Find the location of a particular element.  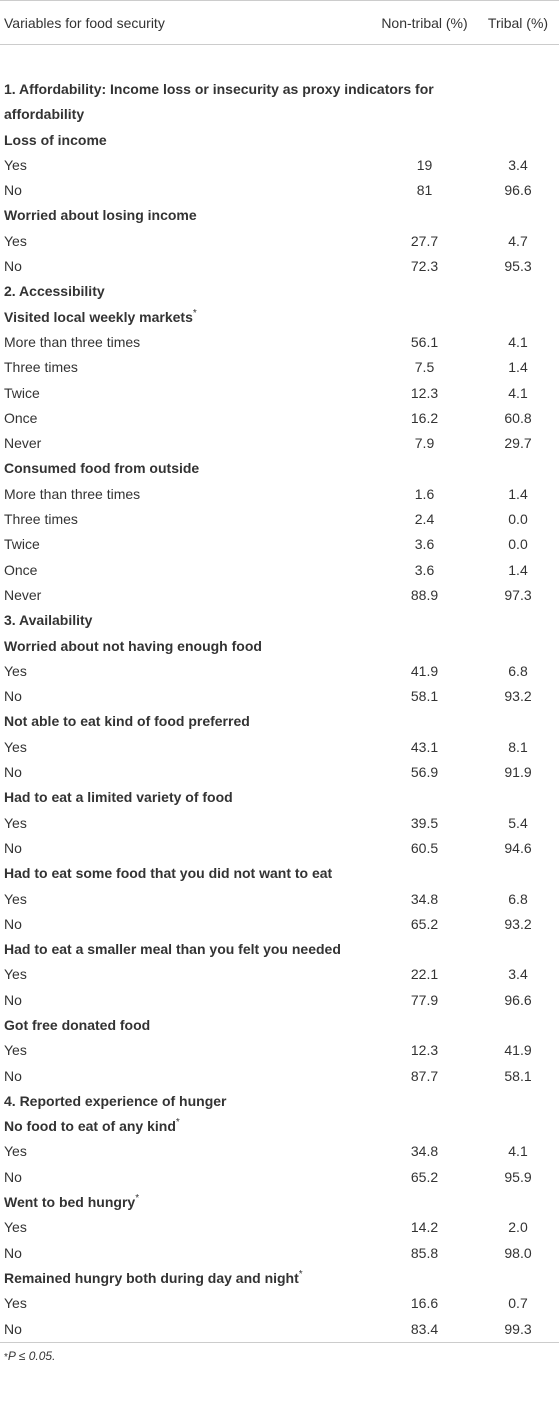

subheading: Worried about losing income is located at coordinates (186, 215).